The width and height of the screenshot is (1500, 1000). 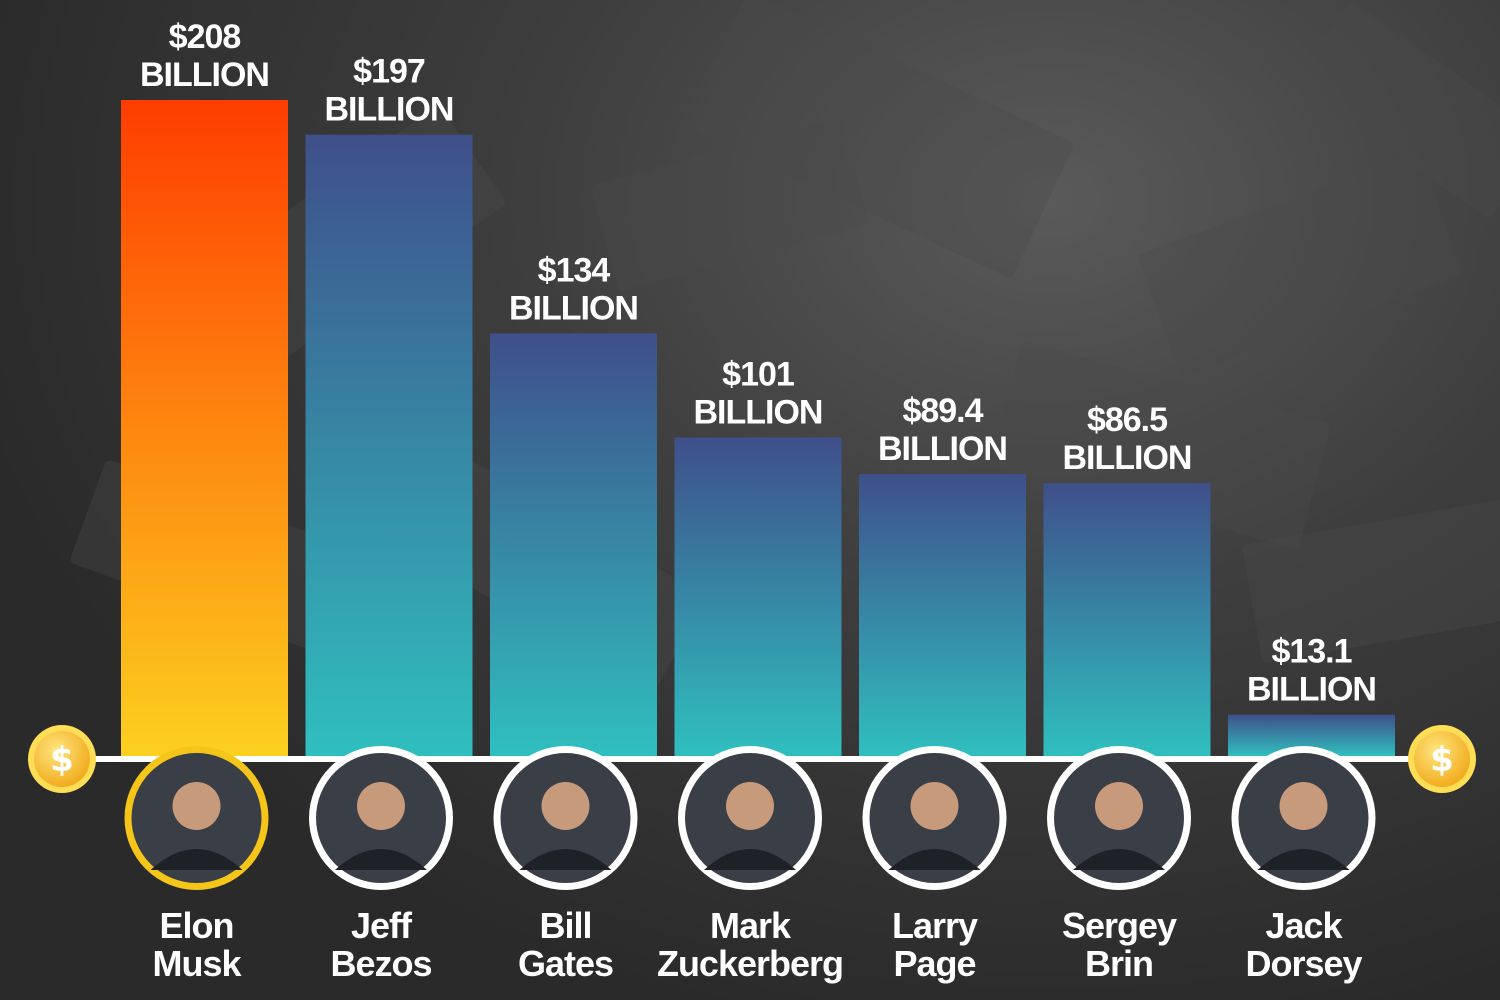 I want to click on value-label-amount-jeff-bezos: $197, so click(x=389, y=72).